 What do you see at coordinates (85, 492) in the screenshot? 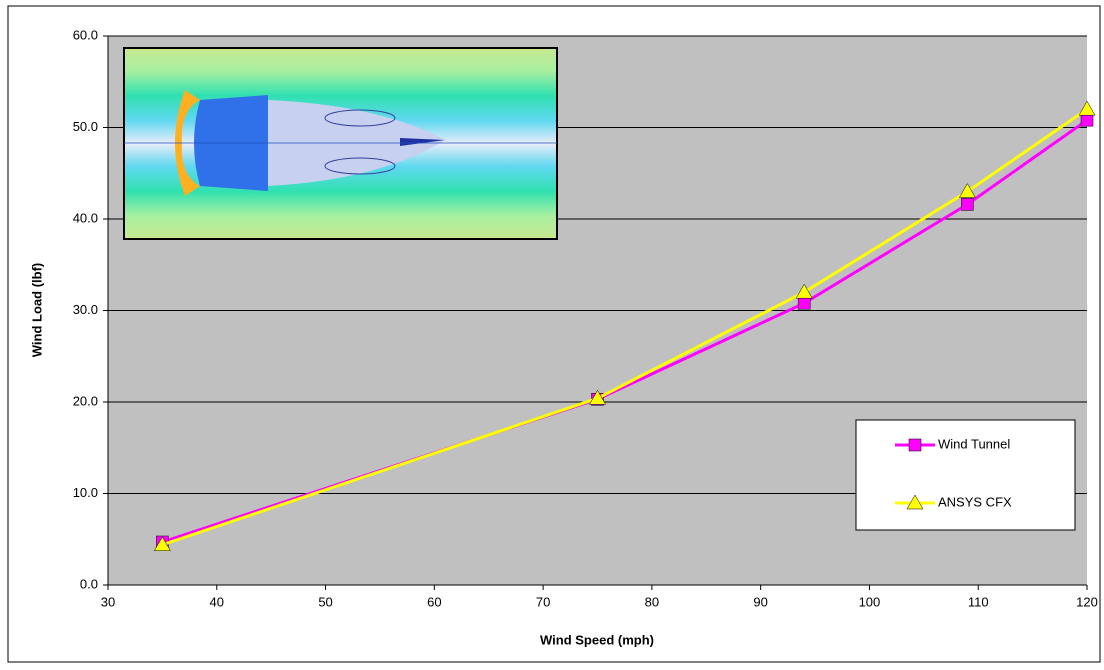
I see `y-tick-label: 10.0` at bounding box center [85, 492].